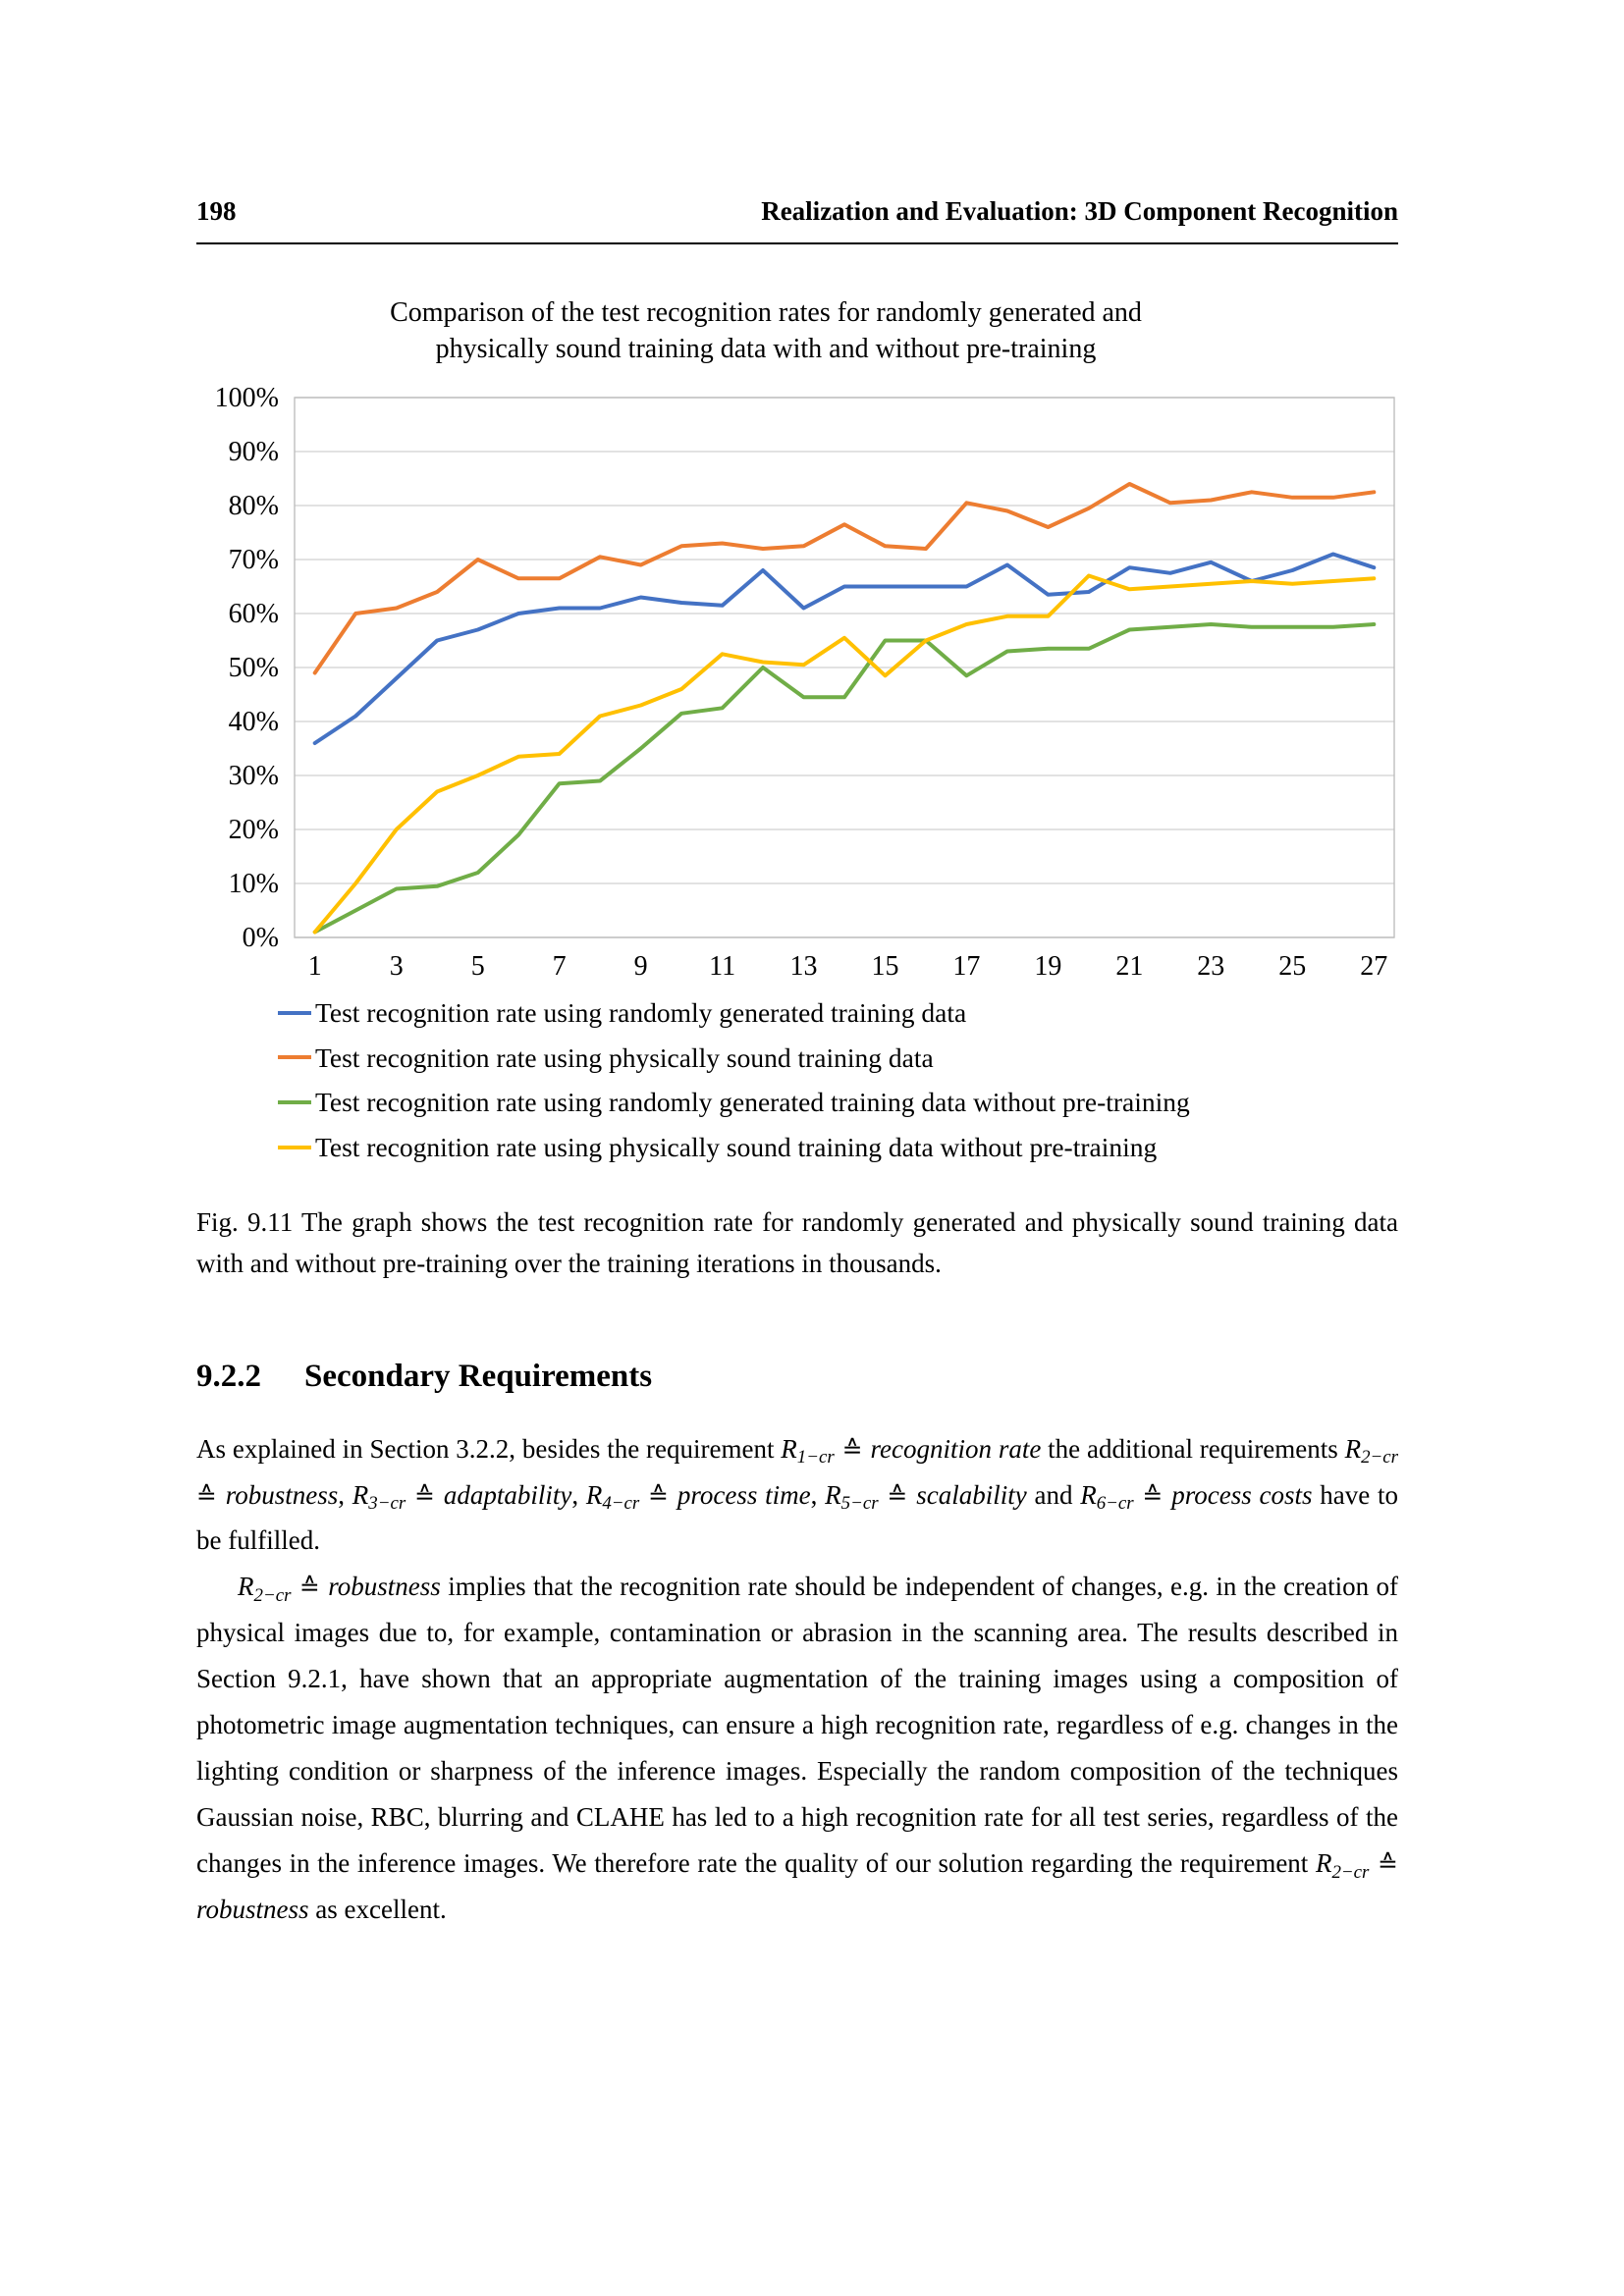  What do you see at coordinates (966, 965) in the screenshot?
I see `svg-text: 17` at bounding box center [966, 965].